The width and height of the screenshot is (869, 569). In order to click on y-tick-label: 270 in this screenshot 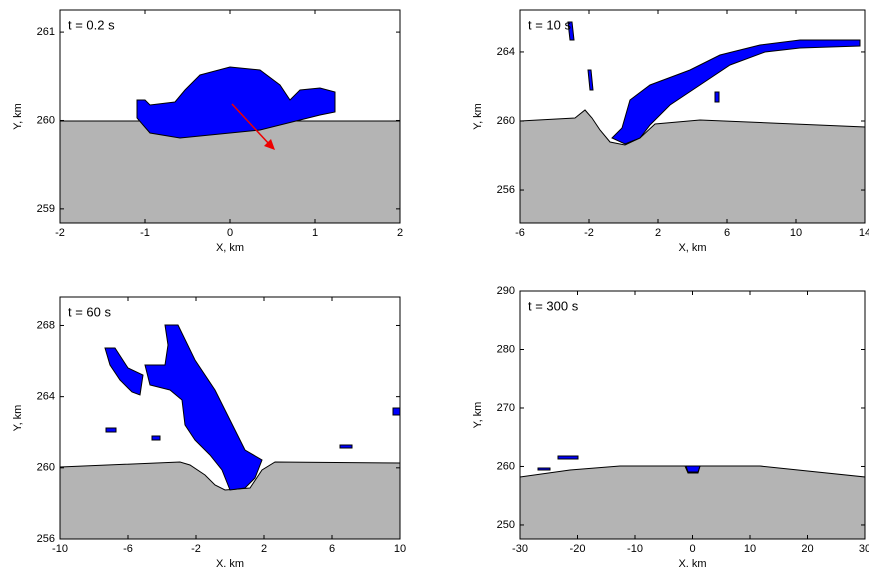, I will do `click(506, 408)`.